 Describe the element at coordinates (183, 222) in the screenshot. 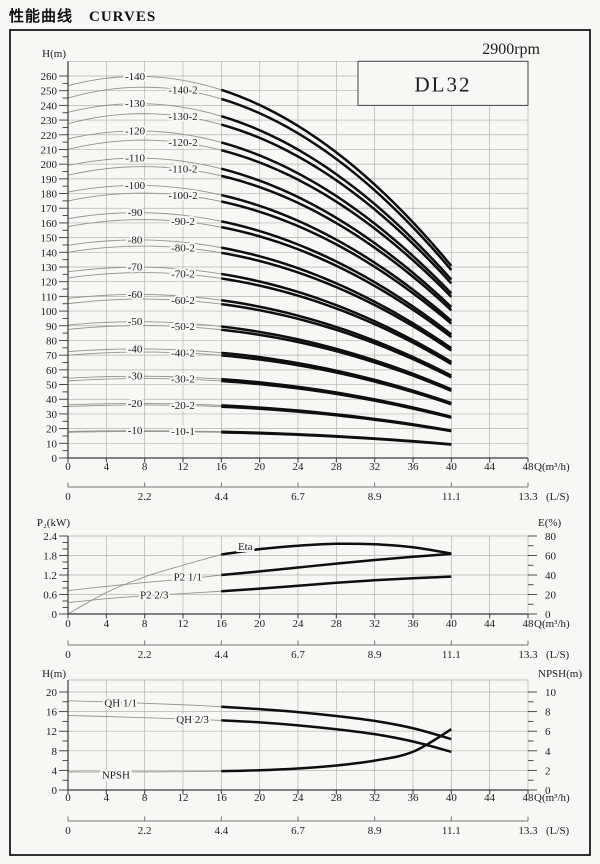

I see `curve-label-90-2: -90-2` at that location.